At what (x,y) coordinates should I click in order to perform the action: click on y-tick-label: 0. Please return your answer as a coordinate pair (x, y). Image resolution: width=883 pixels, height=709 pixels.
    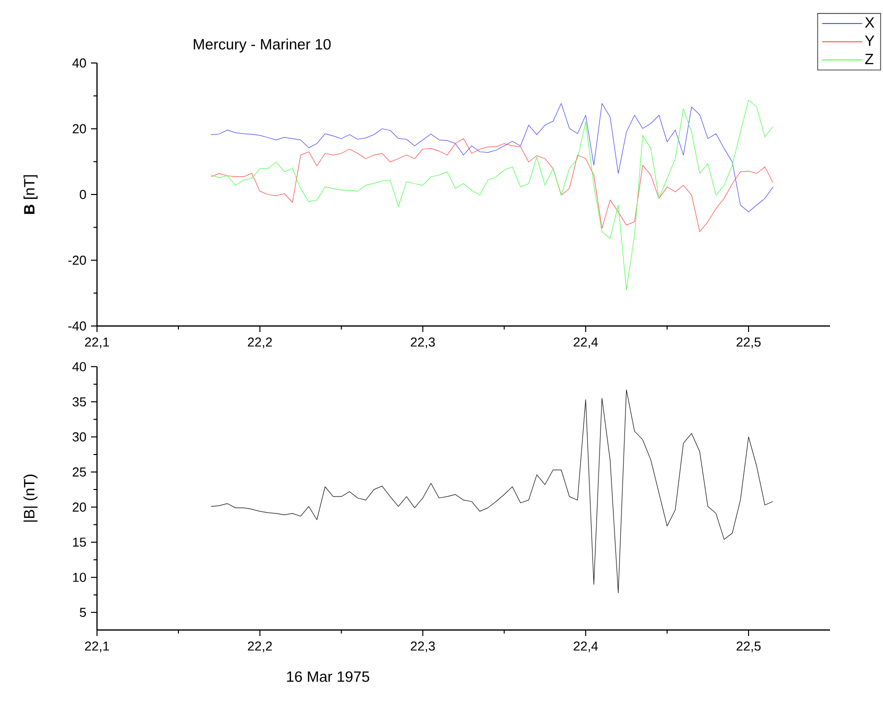
    Looking at the image, I should click on (83, 195).